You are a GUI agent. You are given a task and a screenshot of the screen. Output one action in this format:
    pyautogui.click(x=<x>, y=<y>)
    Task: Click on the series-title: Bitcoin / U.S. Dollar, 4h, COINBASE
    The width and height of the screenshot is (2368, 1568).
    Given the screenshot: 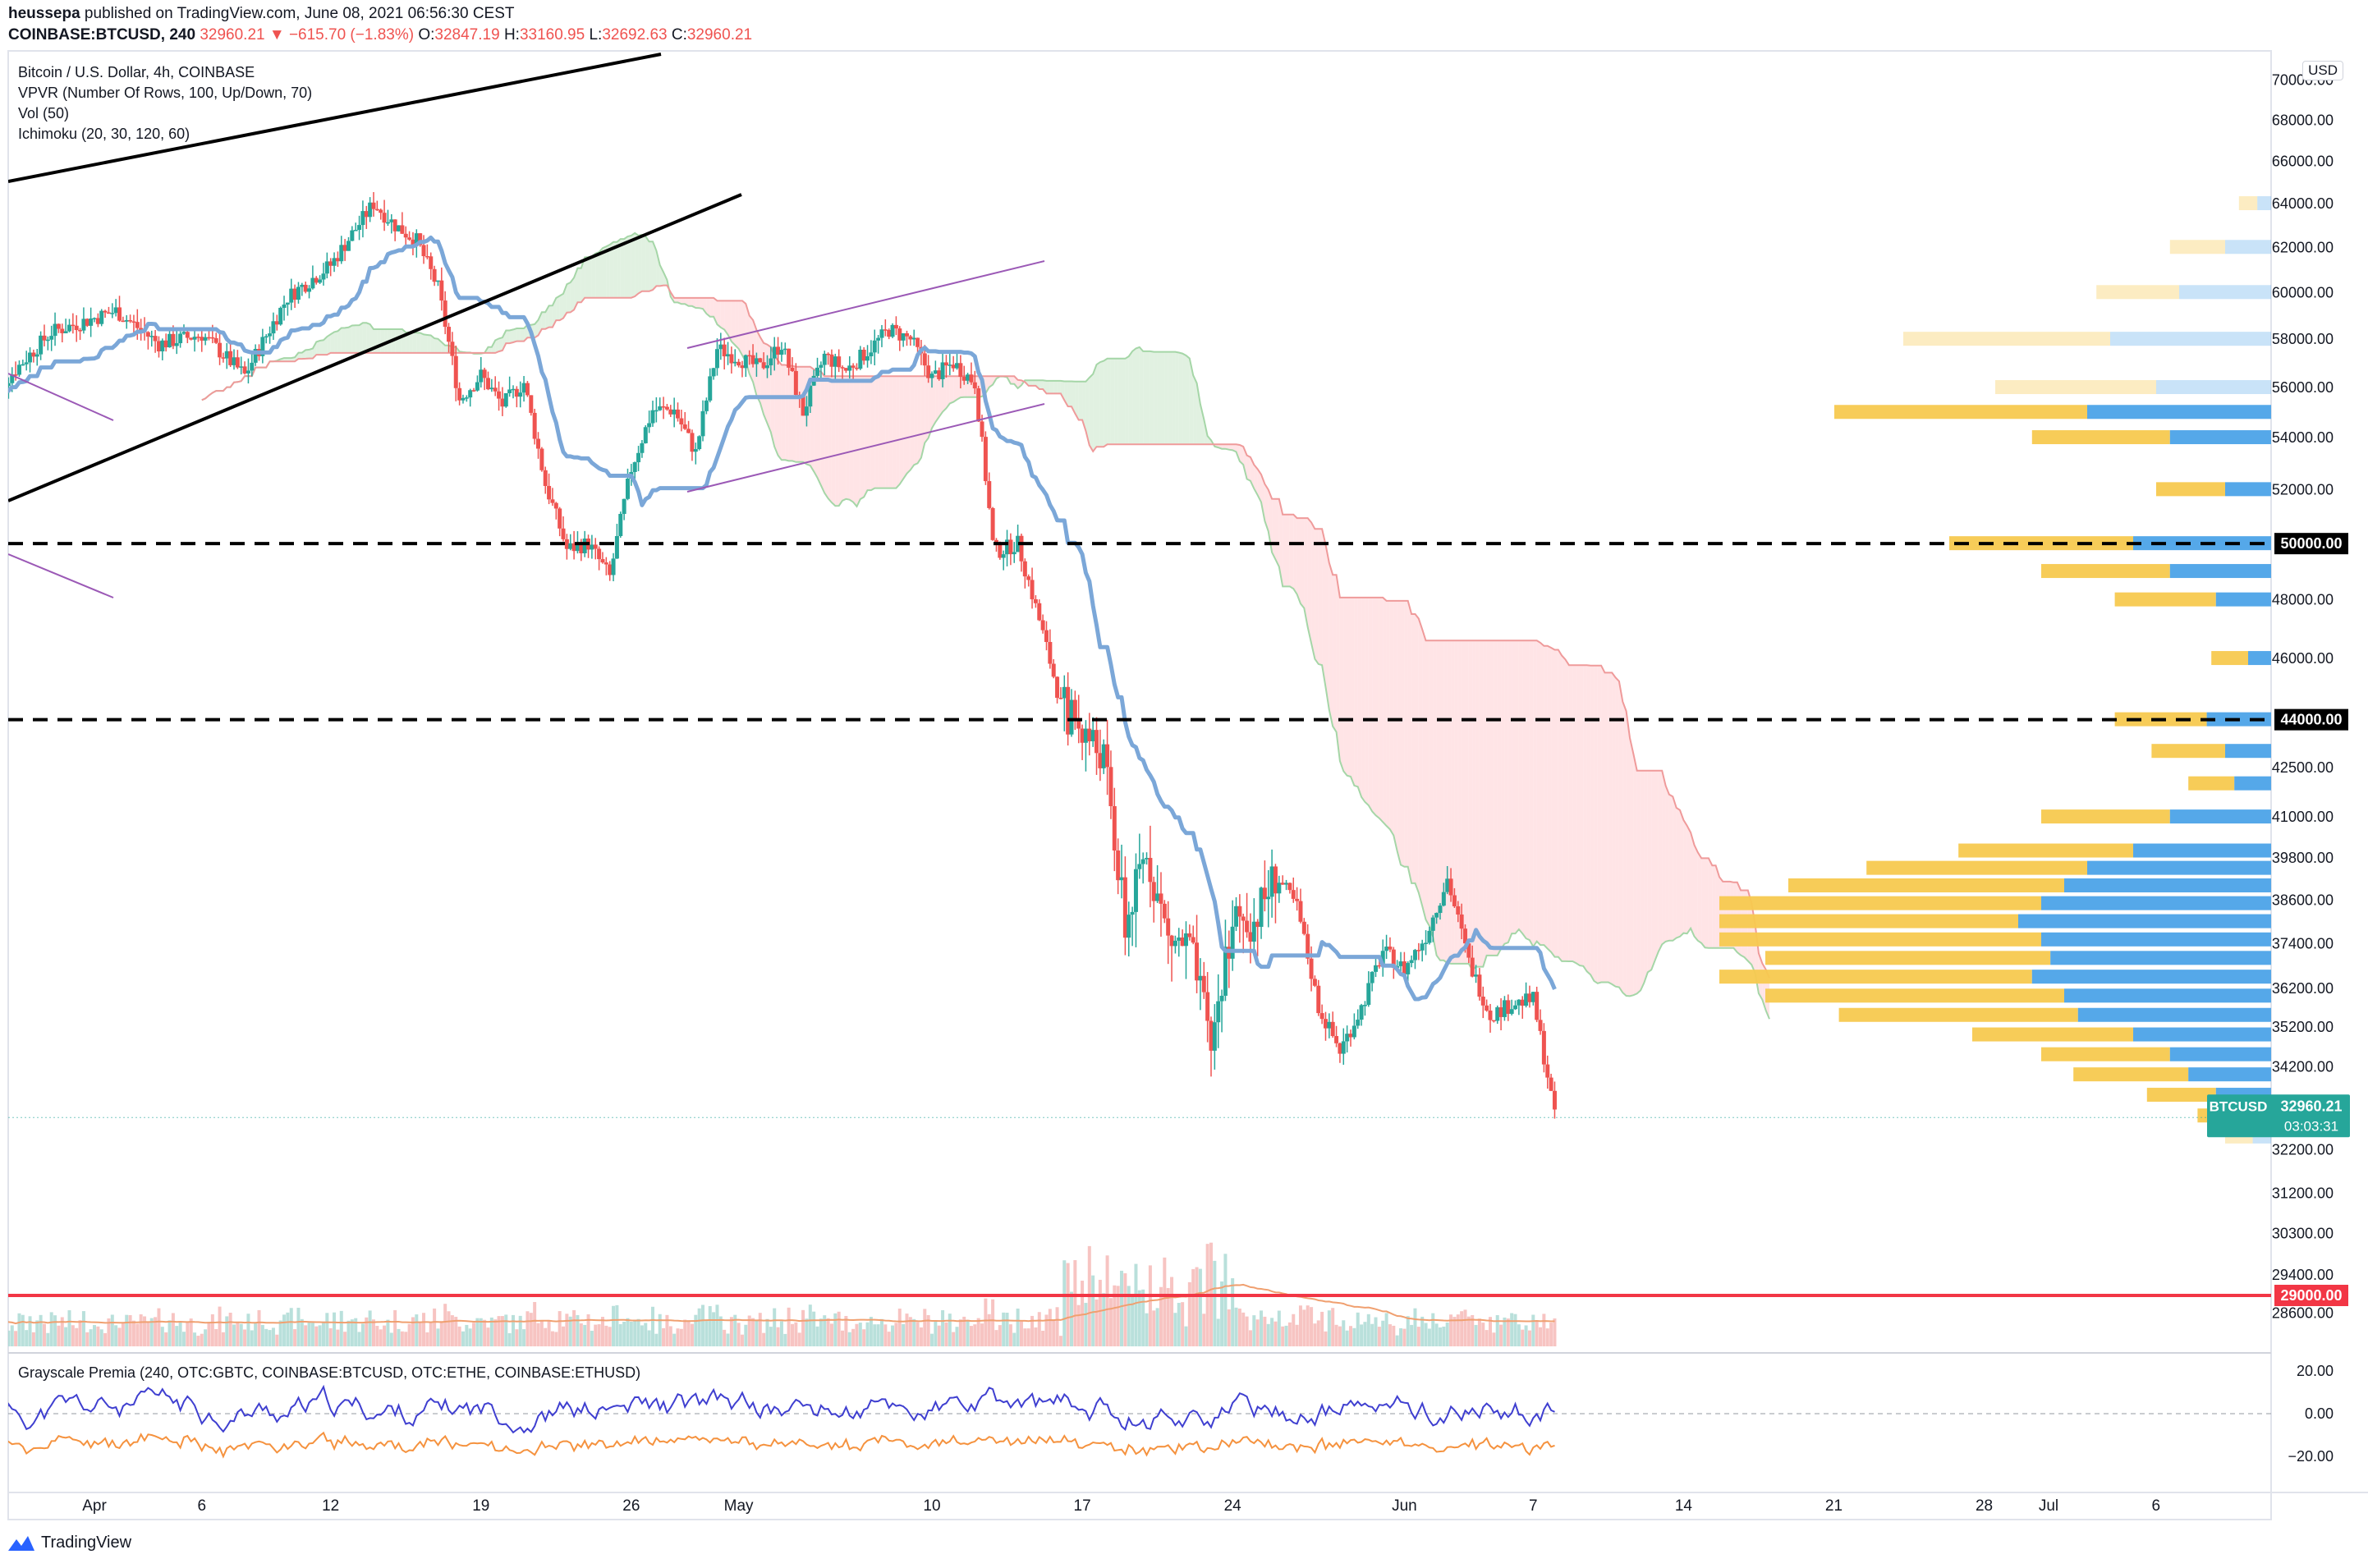 What is the action you would take?
    pyautogui.click(x=136, y=72)
    